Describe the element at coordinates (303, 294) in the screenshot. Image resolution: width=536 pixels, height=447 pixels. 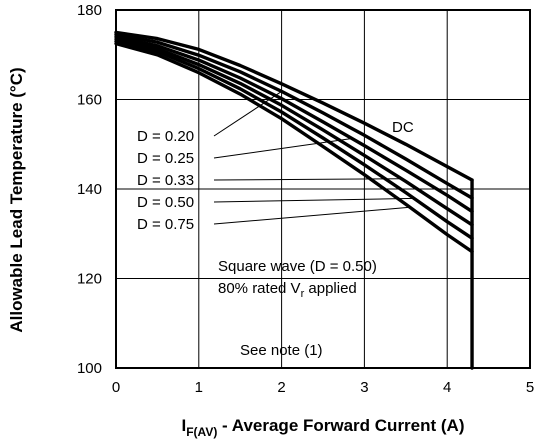
I see `rated-voltage-subscript: r` at that location.